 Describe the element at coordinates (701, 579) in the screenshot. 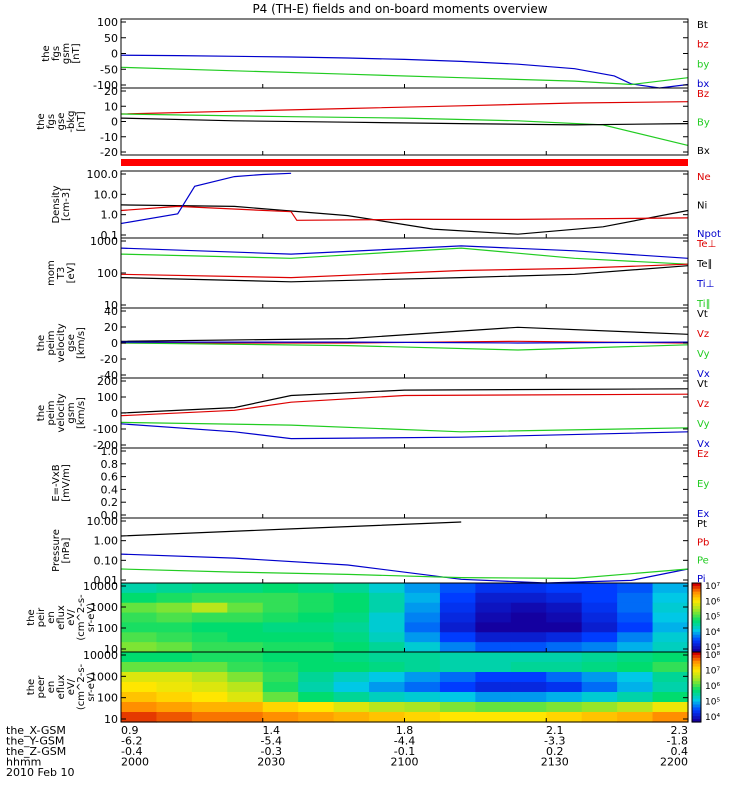

I see `legend-Pi: Pi` at that location.